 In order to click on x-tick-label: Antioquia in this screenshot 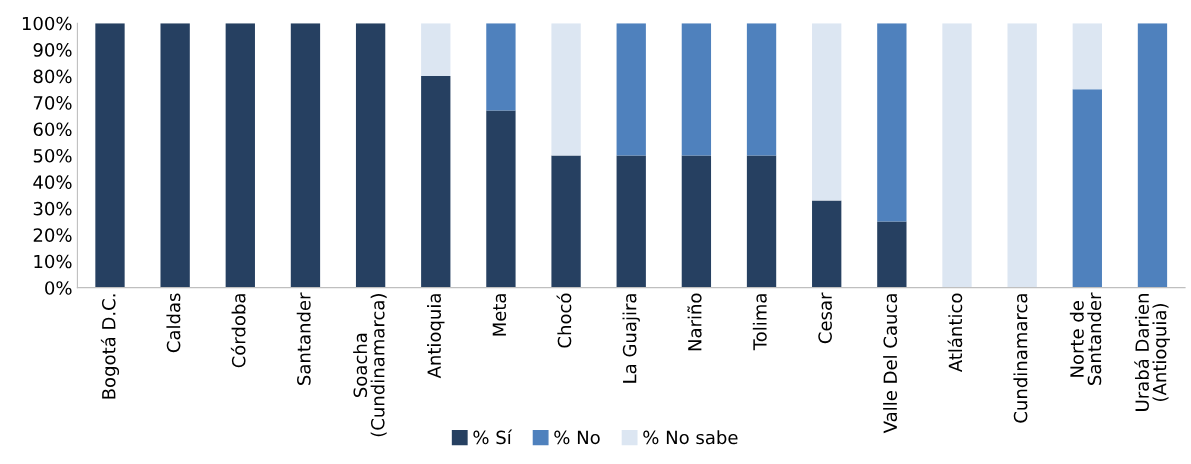, I will do `click(436, 336)`.